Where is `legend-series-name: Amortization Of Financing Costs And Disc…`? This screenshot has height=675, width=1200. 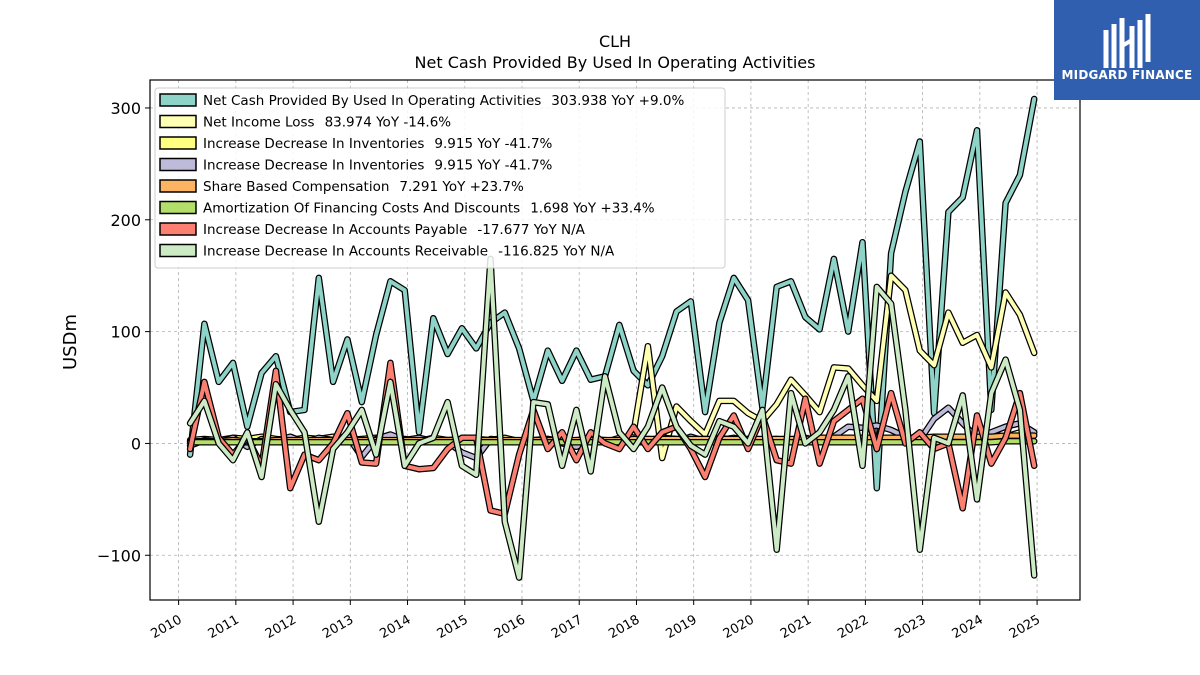
legend-series-name: Amortization Of Financing Costs And Disc… is located at coordinates (361, 209).